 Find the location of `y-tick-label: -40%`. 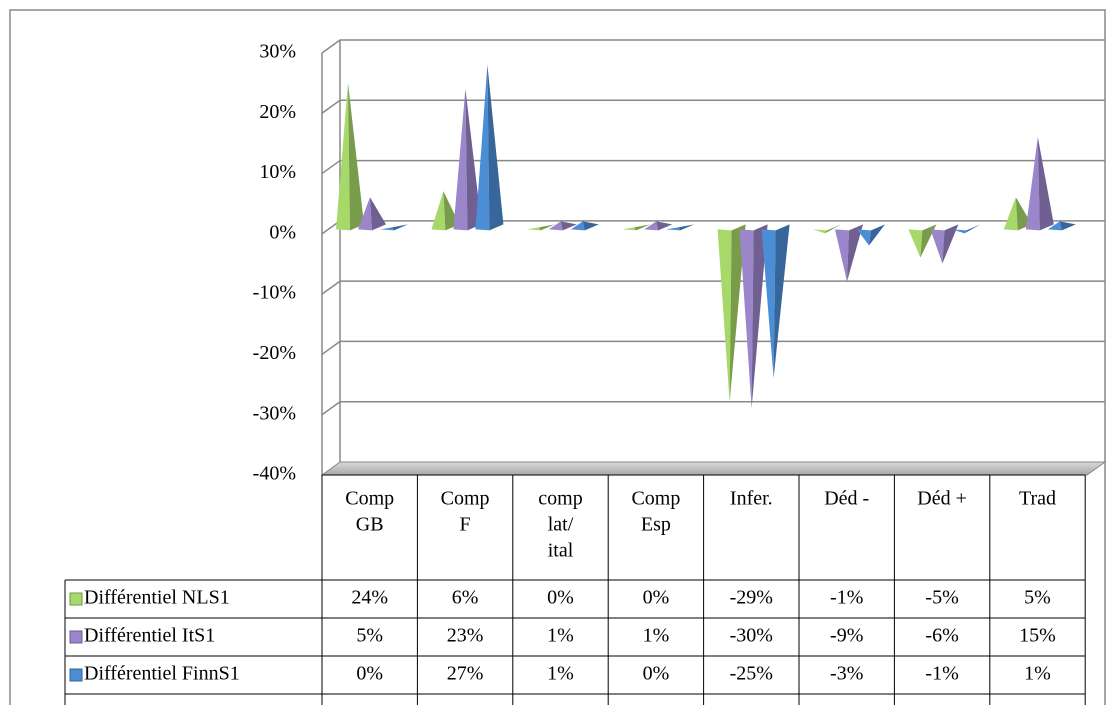

y-tick-label: -40% is located at coordinates (274, 474).